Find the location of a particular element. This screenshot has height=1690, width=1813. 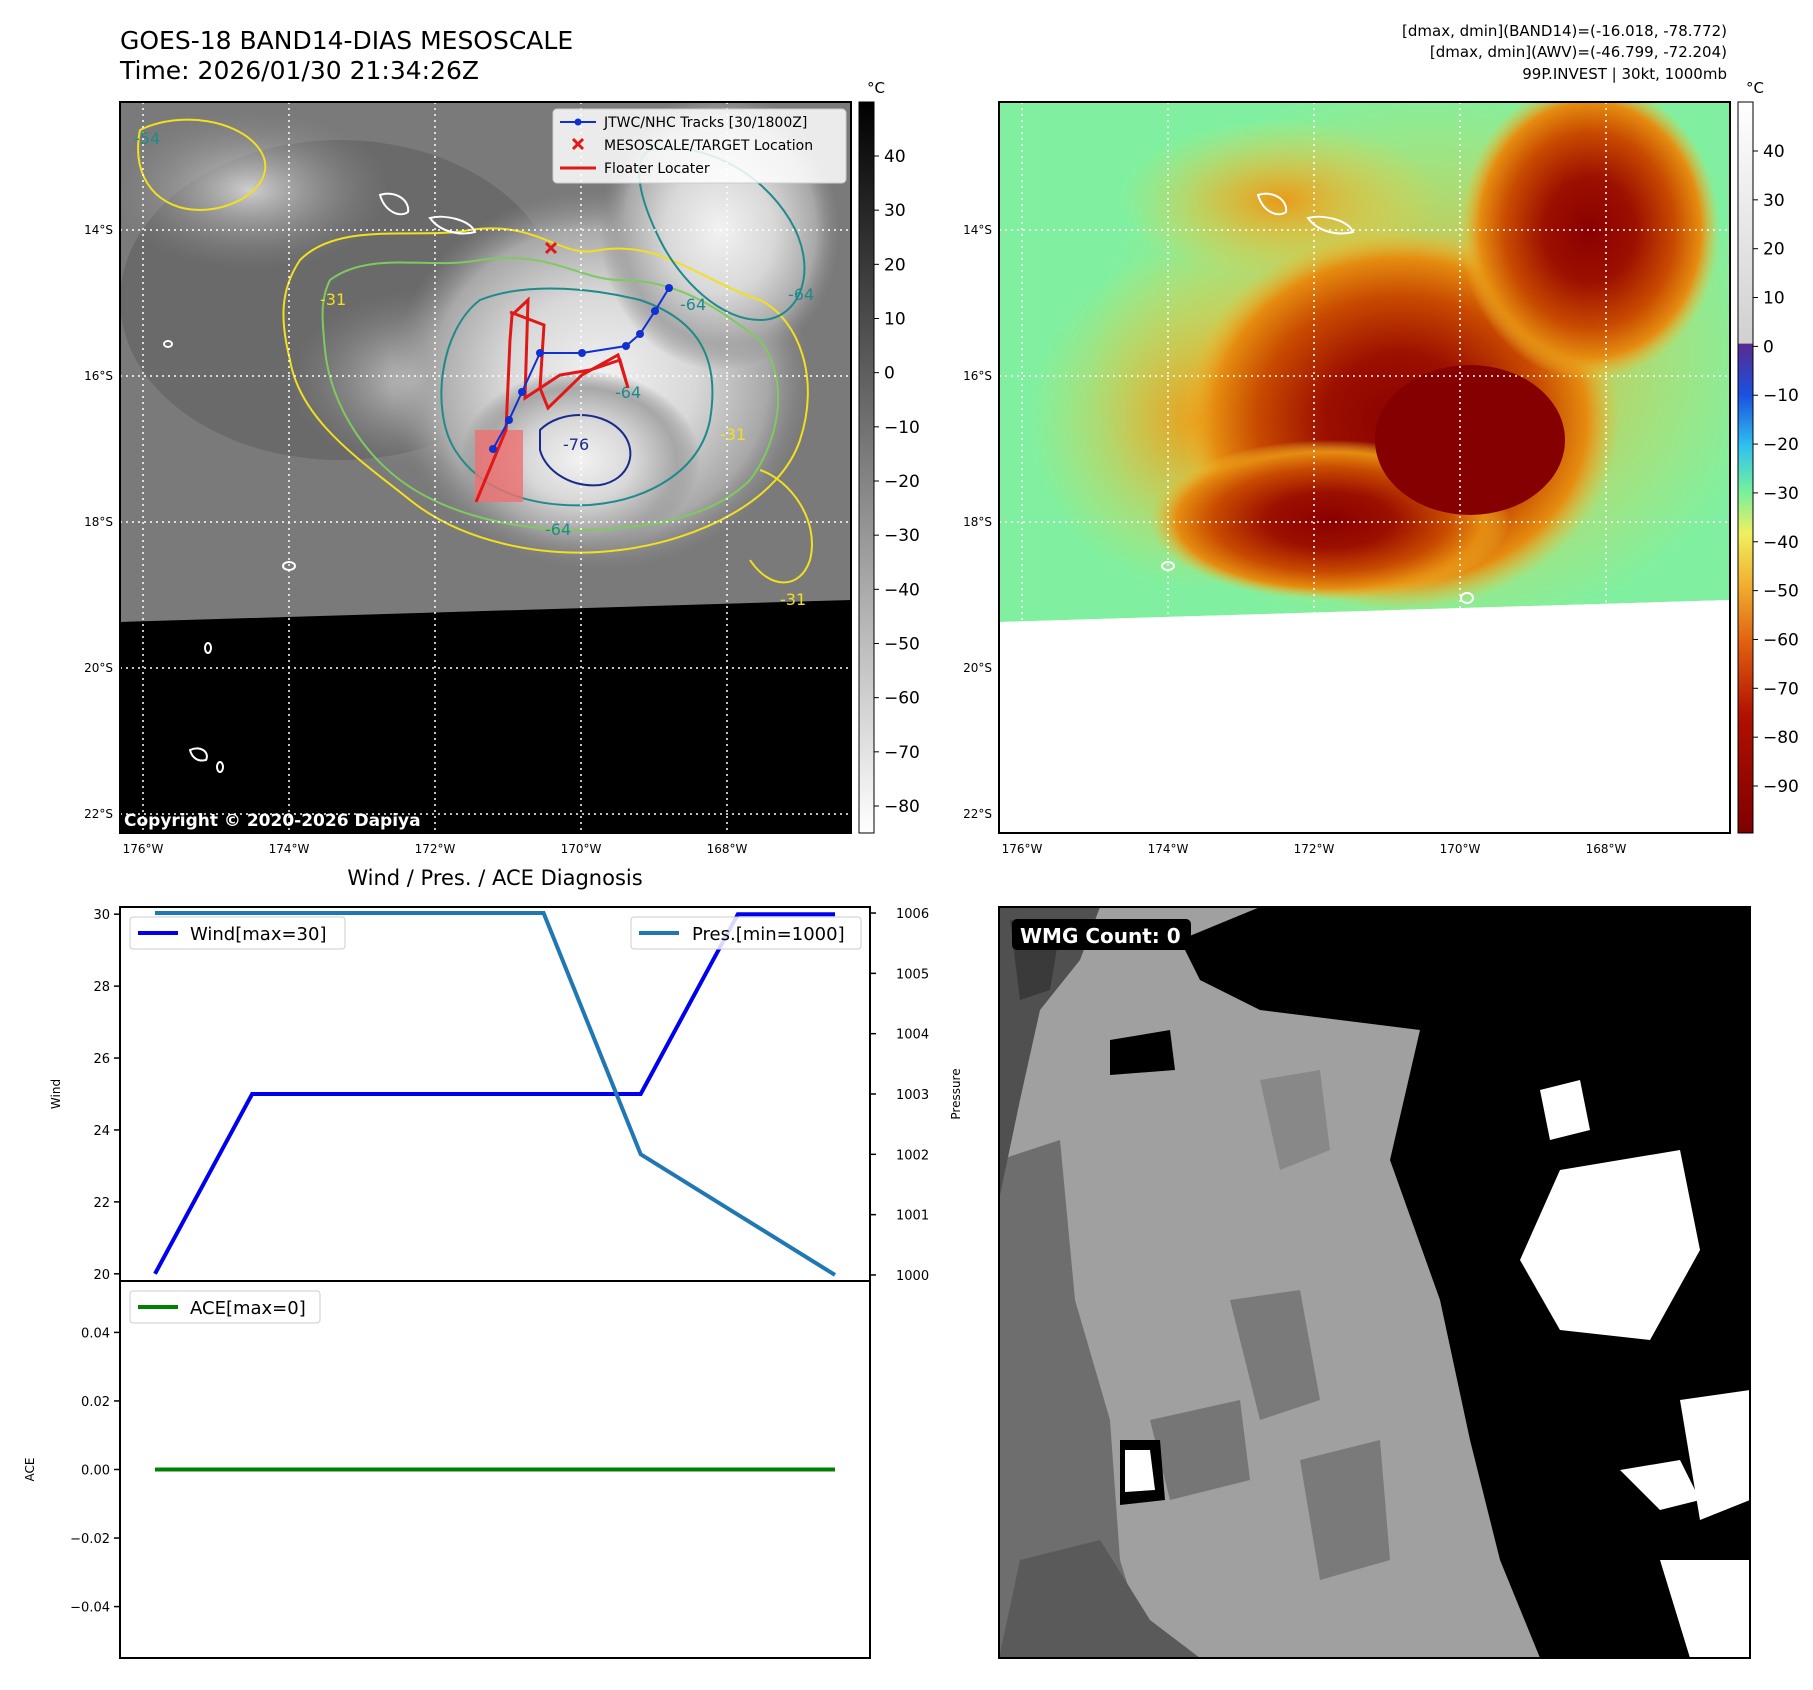

ace-tick-label: 0.00 is located at coordinates (95, 1471).